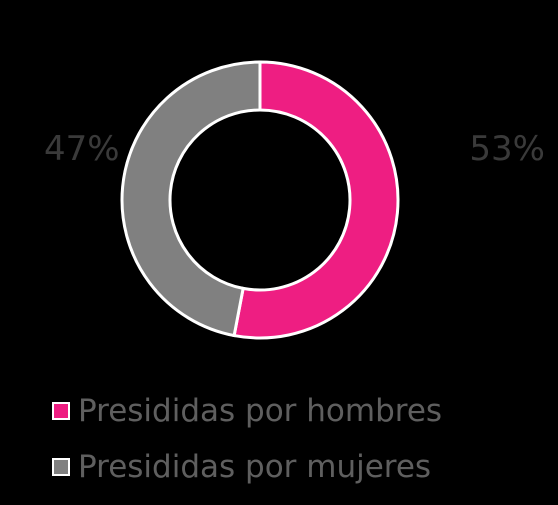 This screenshot has width=558, height=505. I want to click on donut-slice-mujeres, so click(191, 199).